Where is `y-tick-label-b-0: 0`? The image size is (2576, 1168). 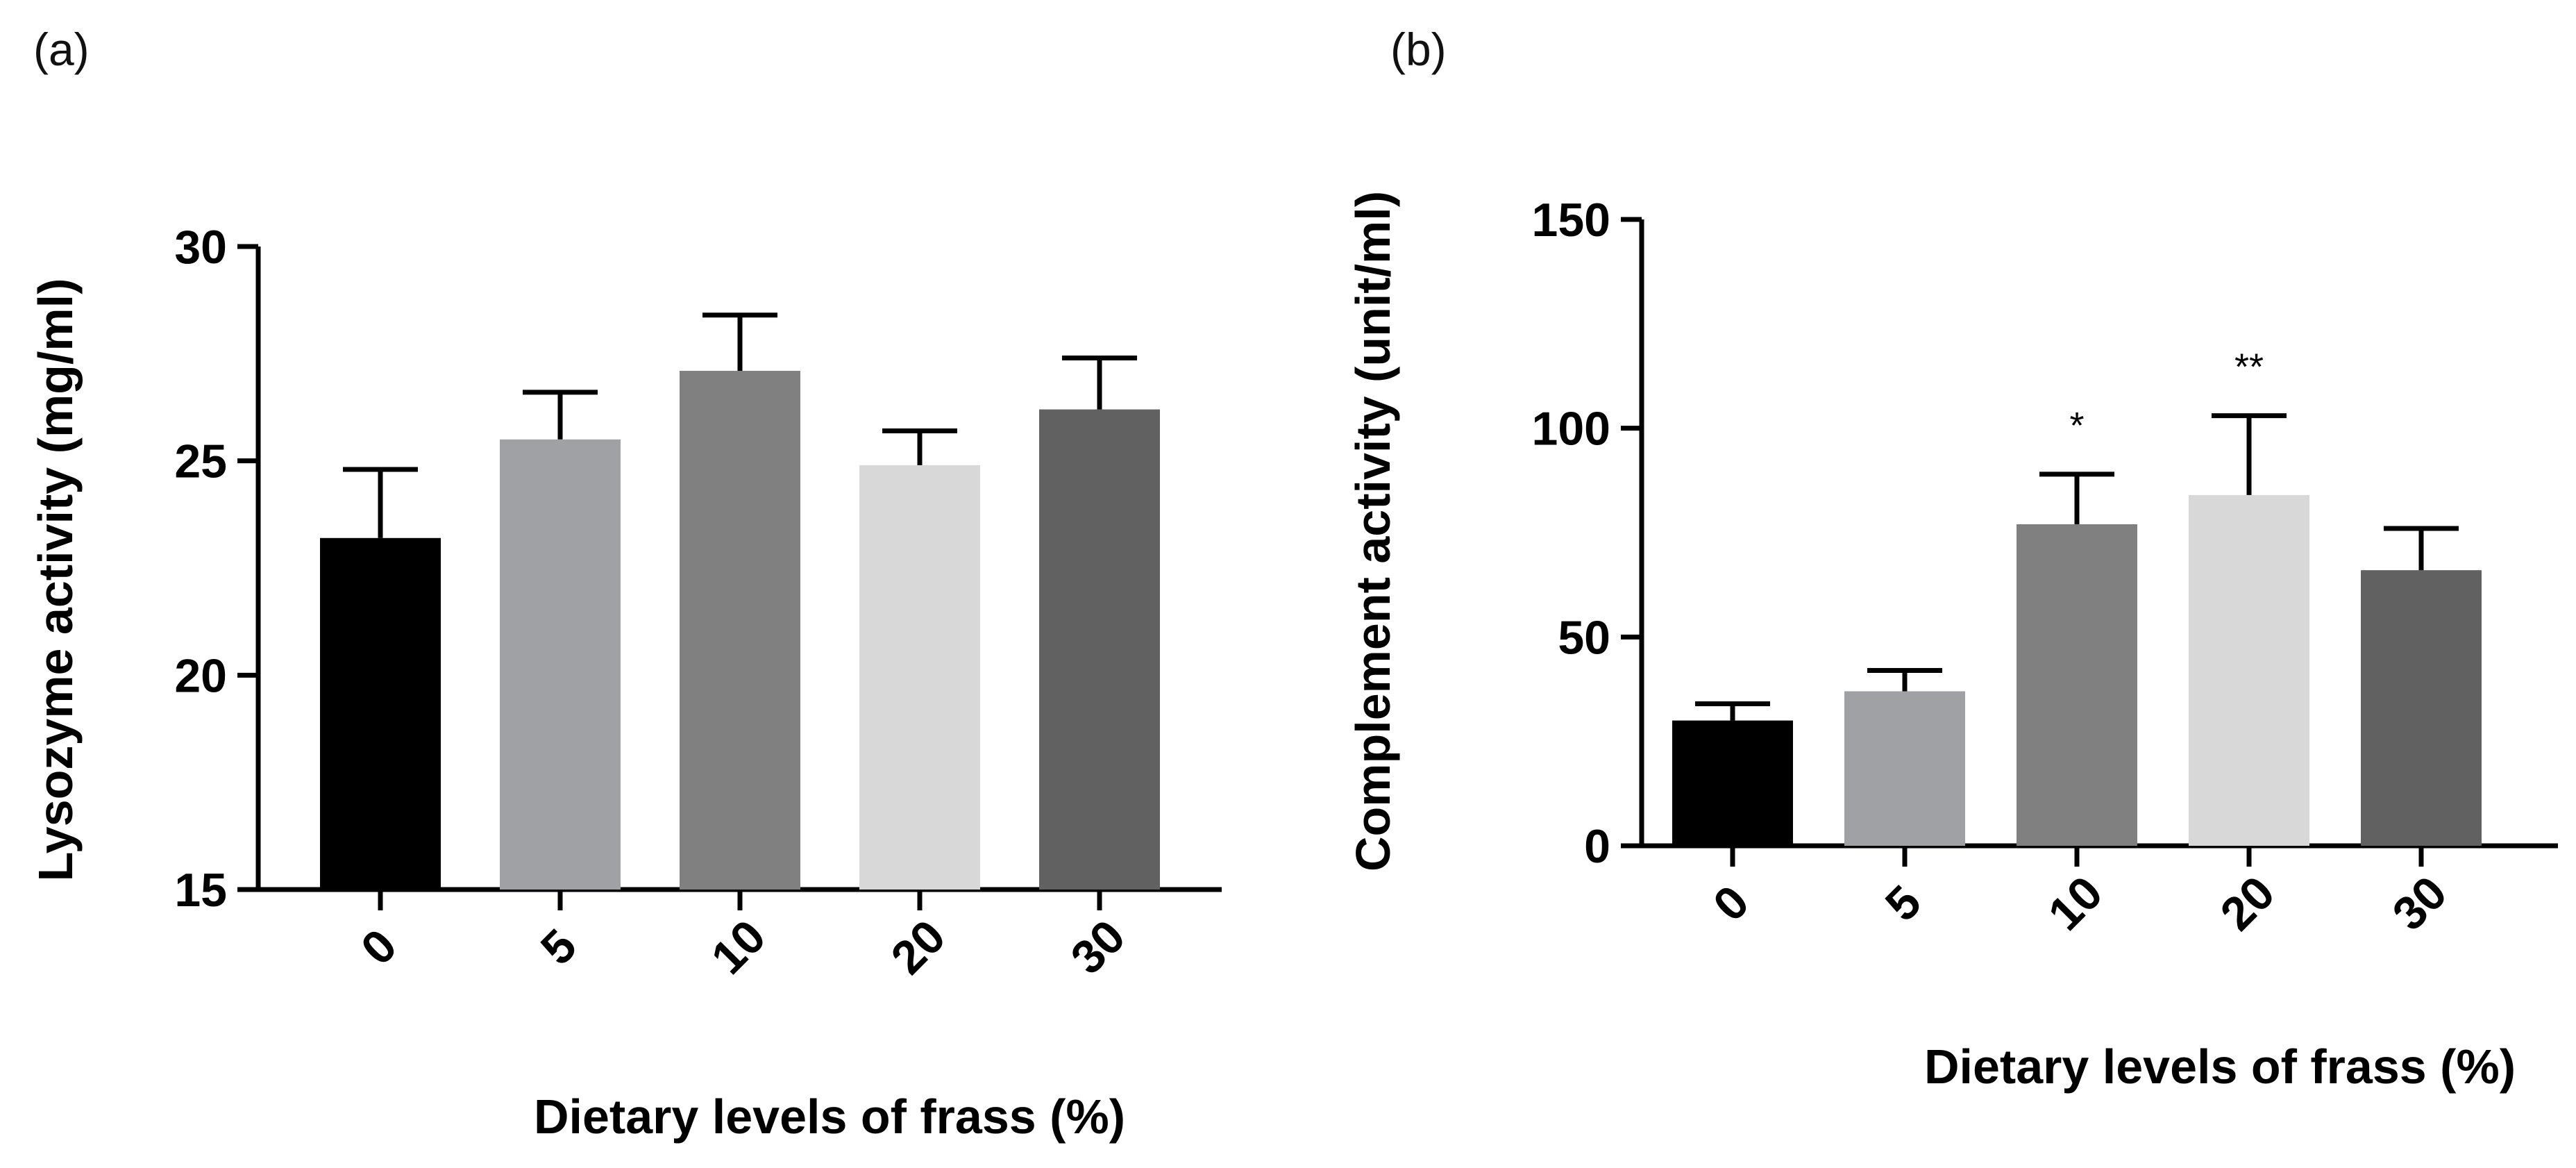
y-tick-label-b-0: 0 is located at coordinates (1597, 846).